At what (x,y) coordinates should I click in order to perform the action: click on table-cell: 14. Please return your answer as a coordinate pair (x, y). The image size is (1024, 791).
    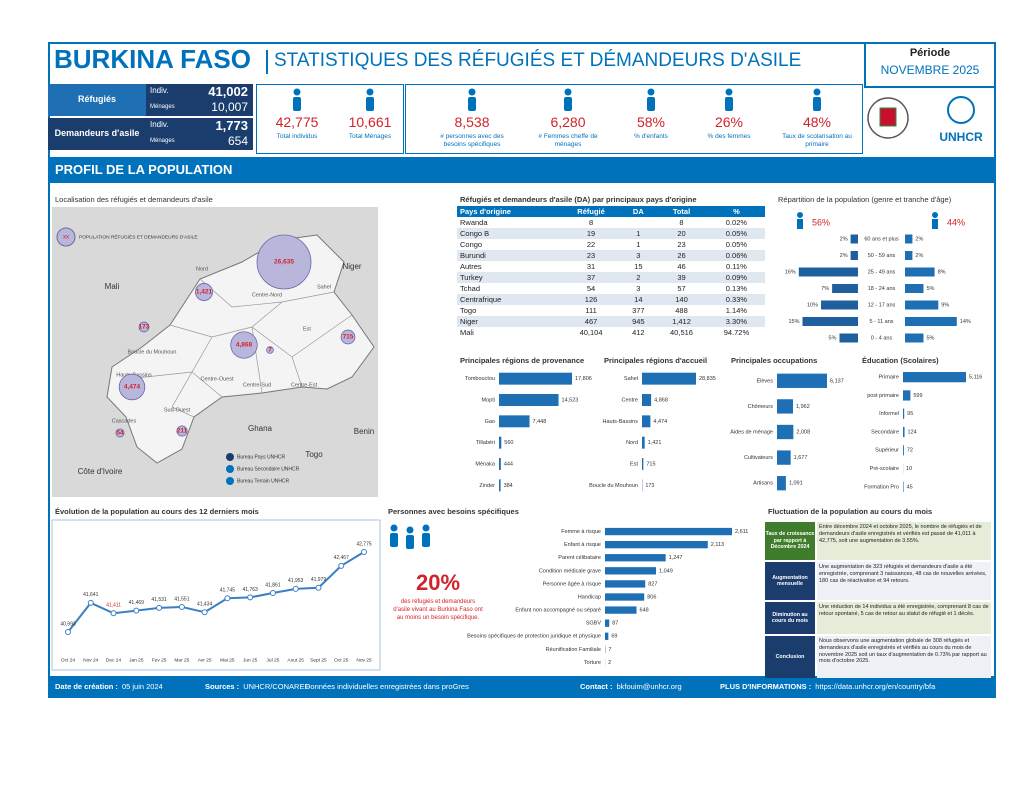
    Looking at the image, I should click on (638, 299).